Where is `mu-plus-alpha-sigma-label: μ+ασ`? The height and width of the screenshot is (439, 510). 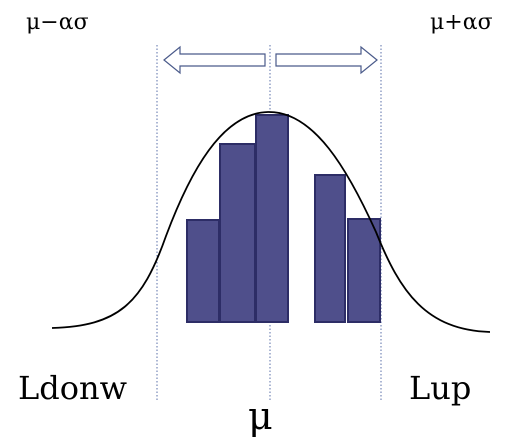
mu-plus-alpha-sigma-label: μ+ασ is located at coordinates (461, 22).